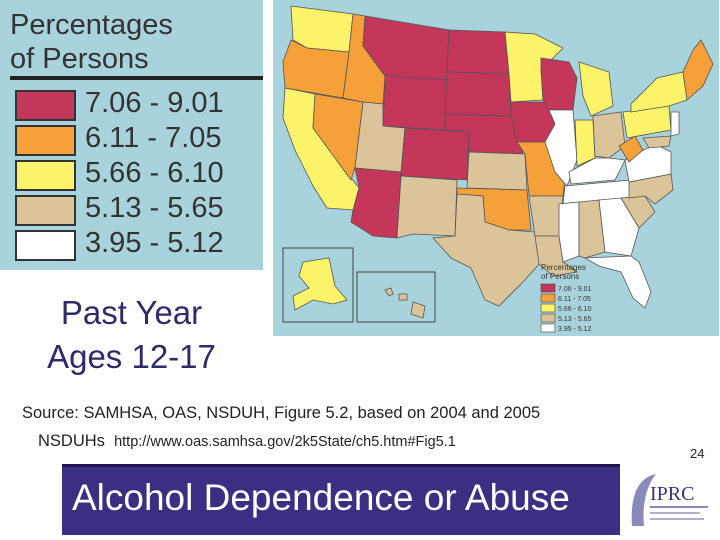 The width and height of the screenshot is (720, 540). Describe the element at coordinates (487, 250) in the screenshot. I see `state-texas` at that location.